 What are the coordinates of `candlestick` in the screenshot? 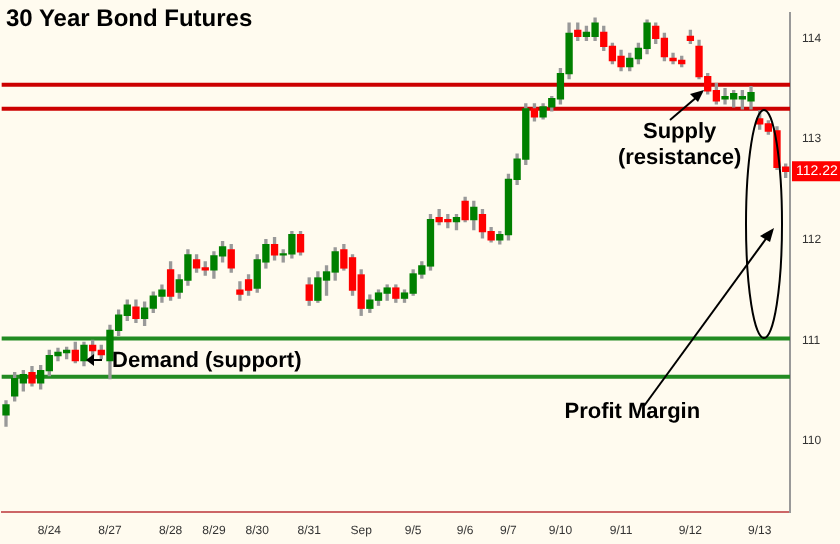 It's located at (725, 96).